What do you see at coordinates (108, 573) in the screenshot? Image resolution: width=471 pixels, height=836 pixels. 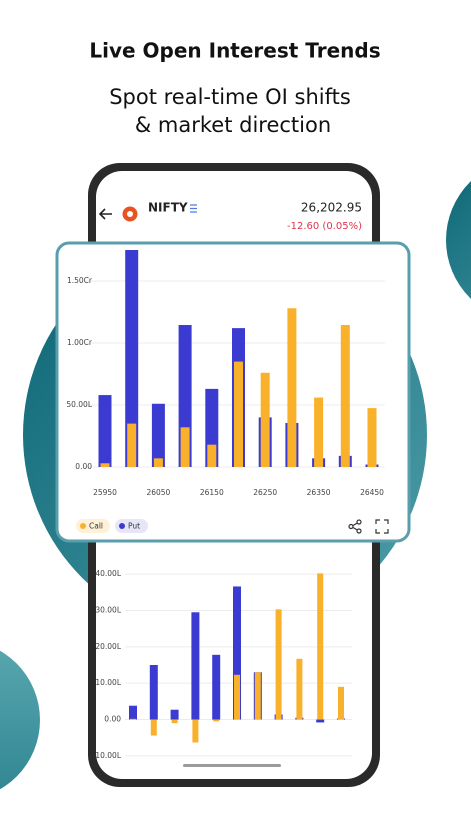 I see `y-tick-label: 40.00L` at bounding box center [108, 573].